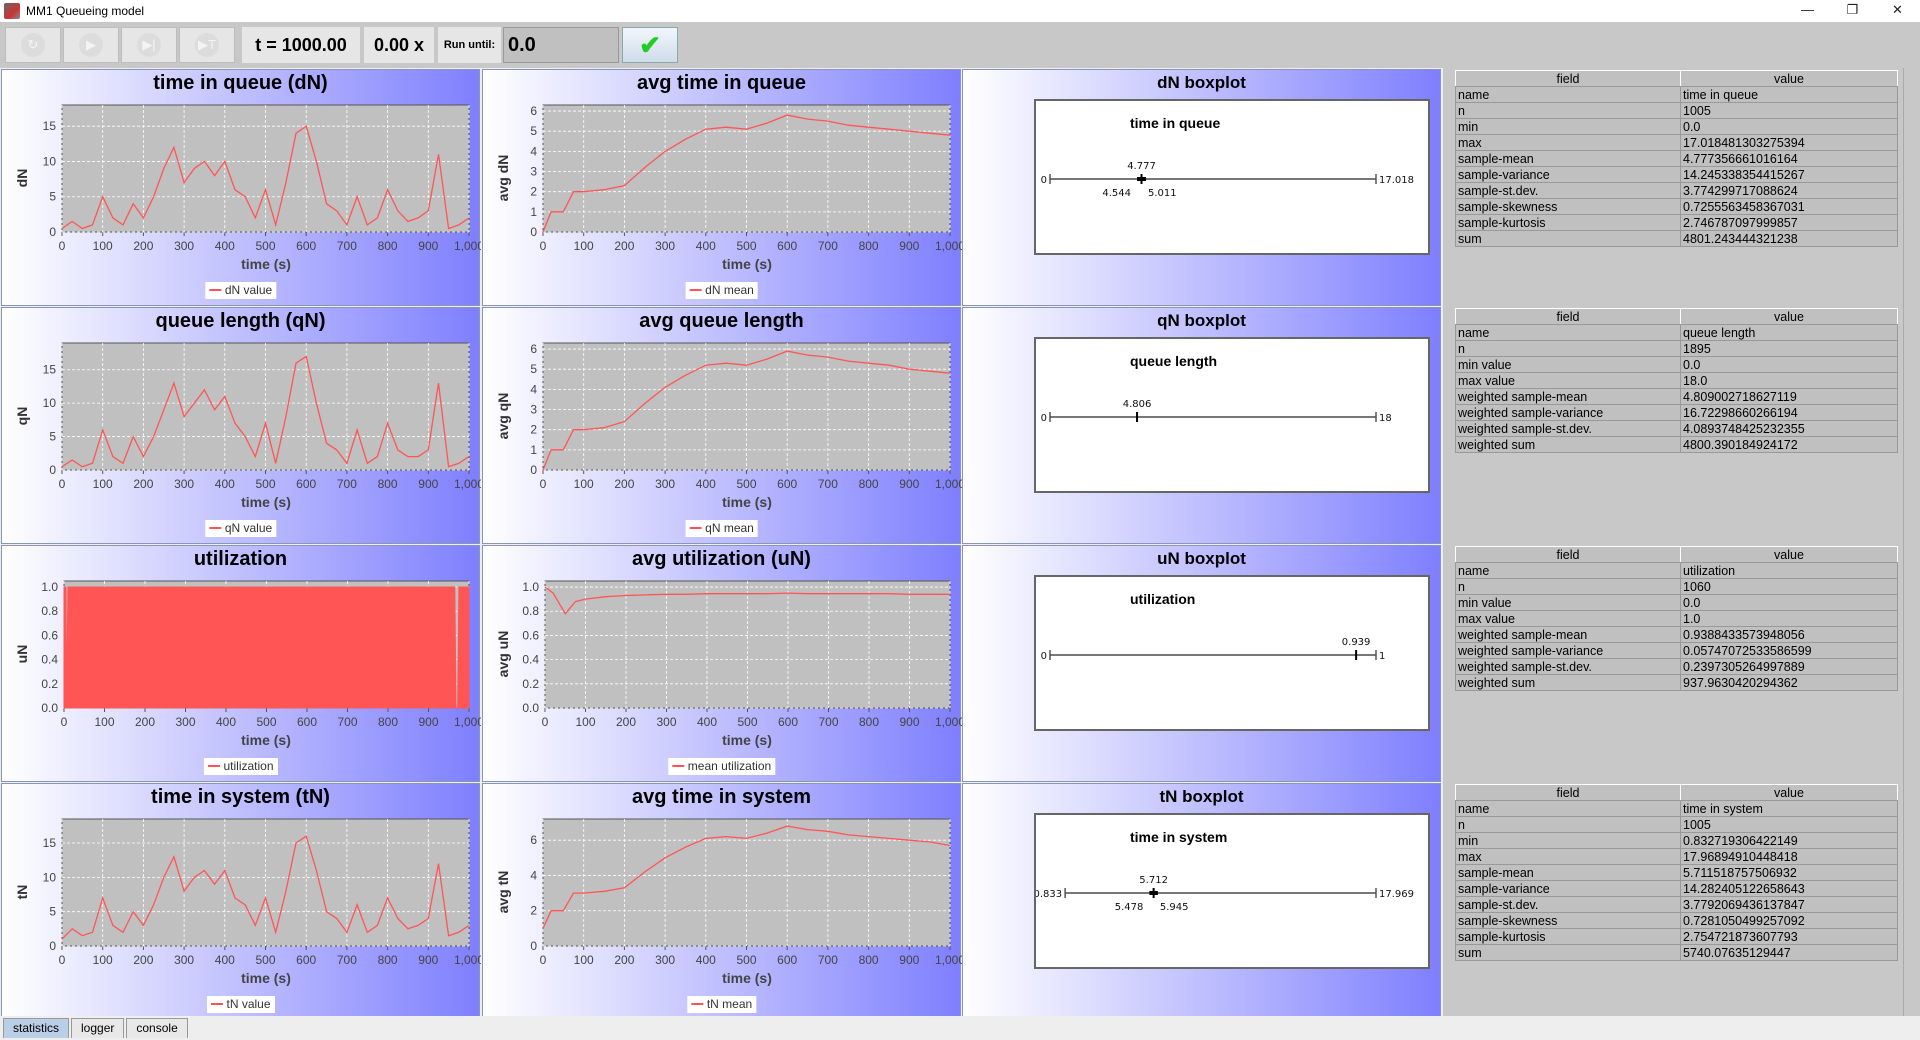 This screenshot has width=1920, height=1040. I want to click on table-row: max value 1.0, so click(1676, 618).